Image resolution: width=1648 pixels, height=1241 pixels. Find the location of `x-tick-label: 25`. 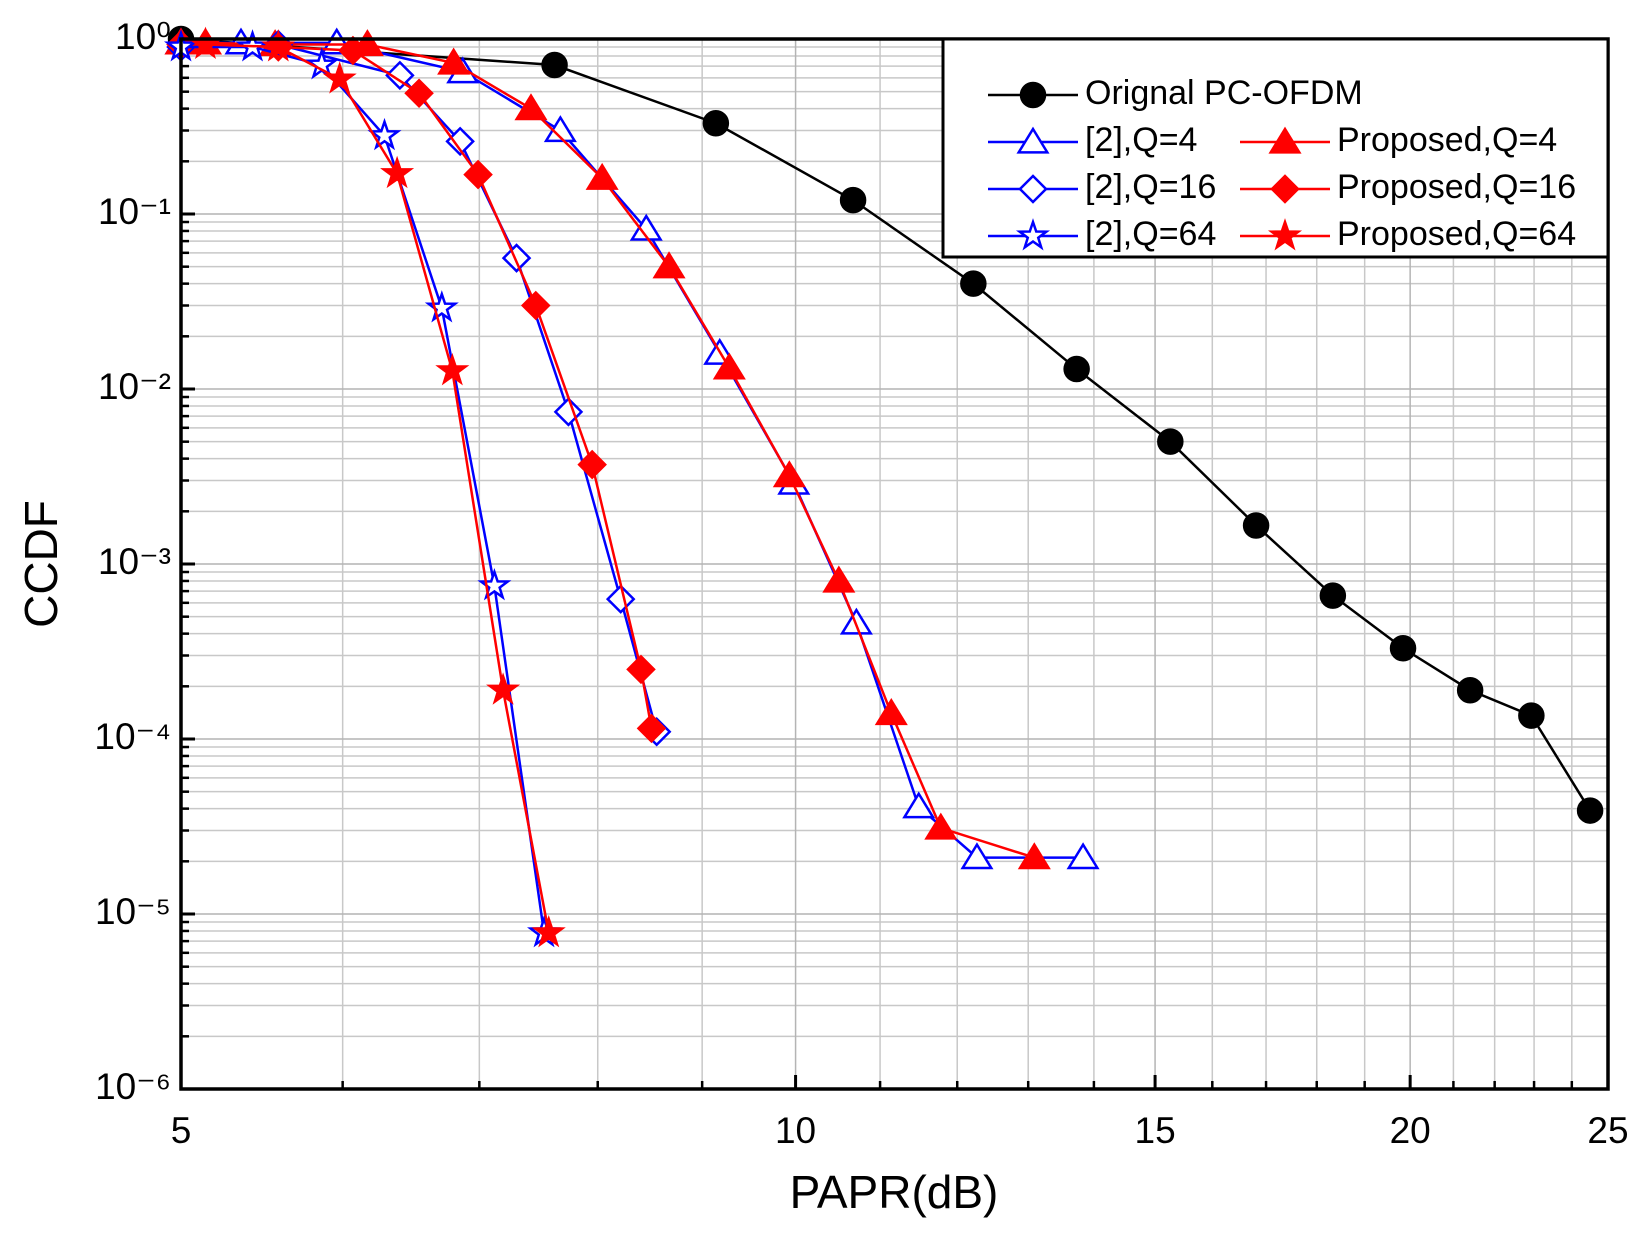

x-tick-label: 25 is located at coordinates (1607, 1130).